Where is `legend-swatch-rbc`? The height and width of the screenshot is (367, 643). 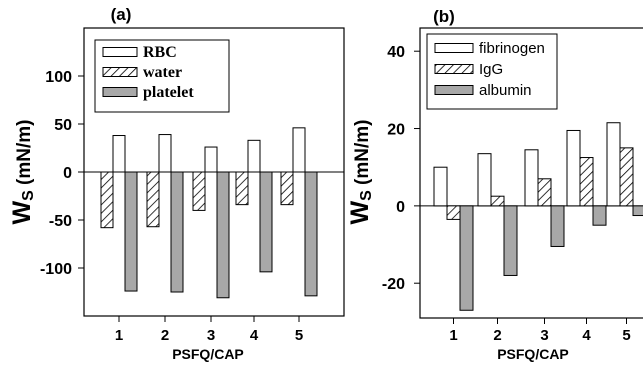 legend-swatch-rbc is located at coordinates (120, 52).